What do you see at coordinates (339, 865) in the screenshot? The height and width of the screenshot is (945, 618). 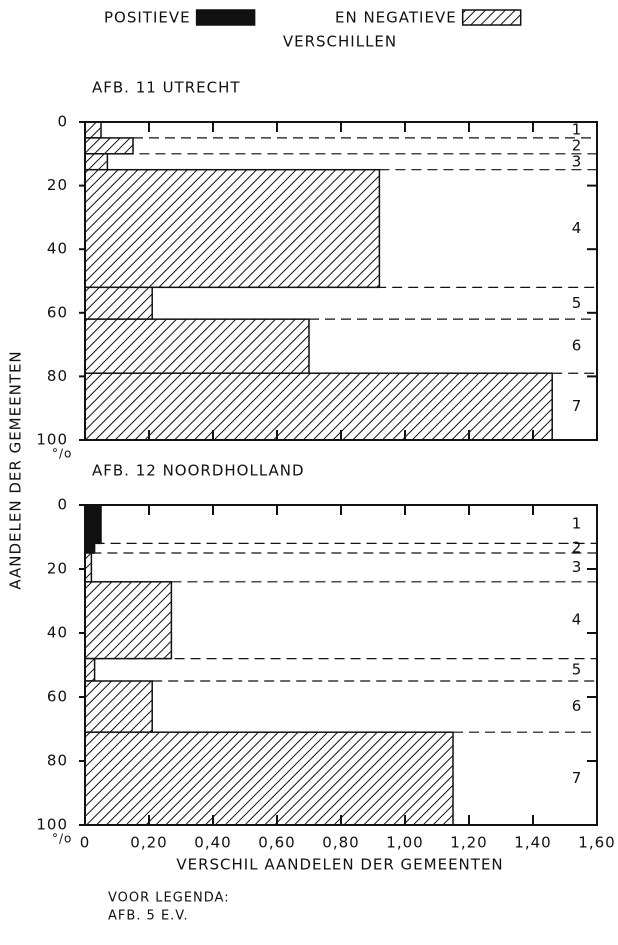 I see `x-axis-label: VERSCHIL AANDELEN DER GEMEENTEN` at bounding box center [339, 865].